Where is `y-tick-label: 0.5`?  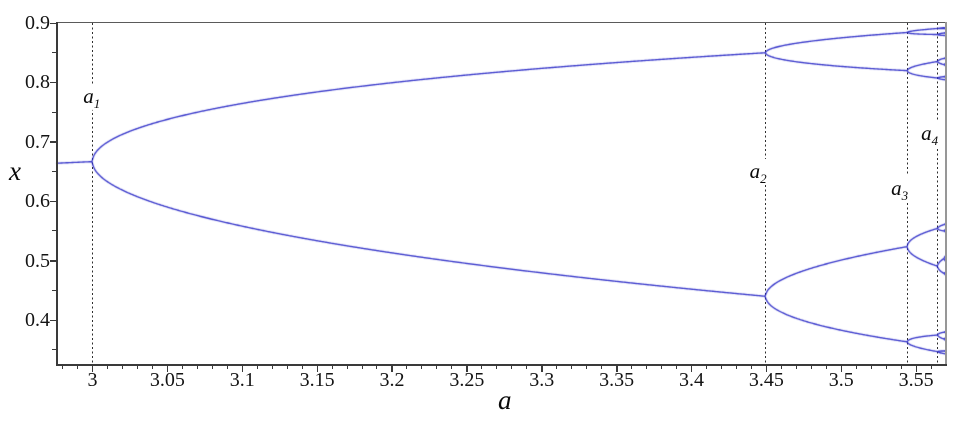 y-tick-label: 0.5 is located at coordinates (37, 260).